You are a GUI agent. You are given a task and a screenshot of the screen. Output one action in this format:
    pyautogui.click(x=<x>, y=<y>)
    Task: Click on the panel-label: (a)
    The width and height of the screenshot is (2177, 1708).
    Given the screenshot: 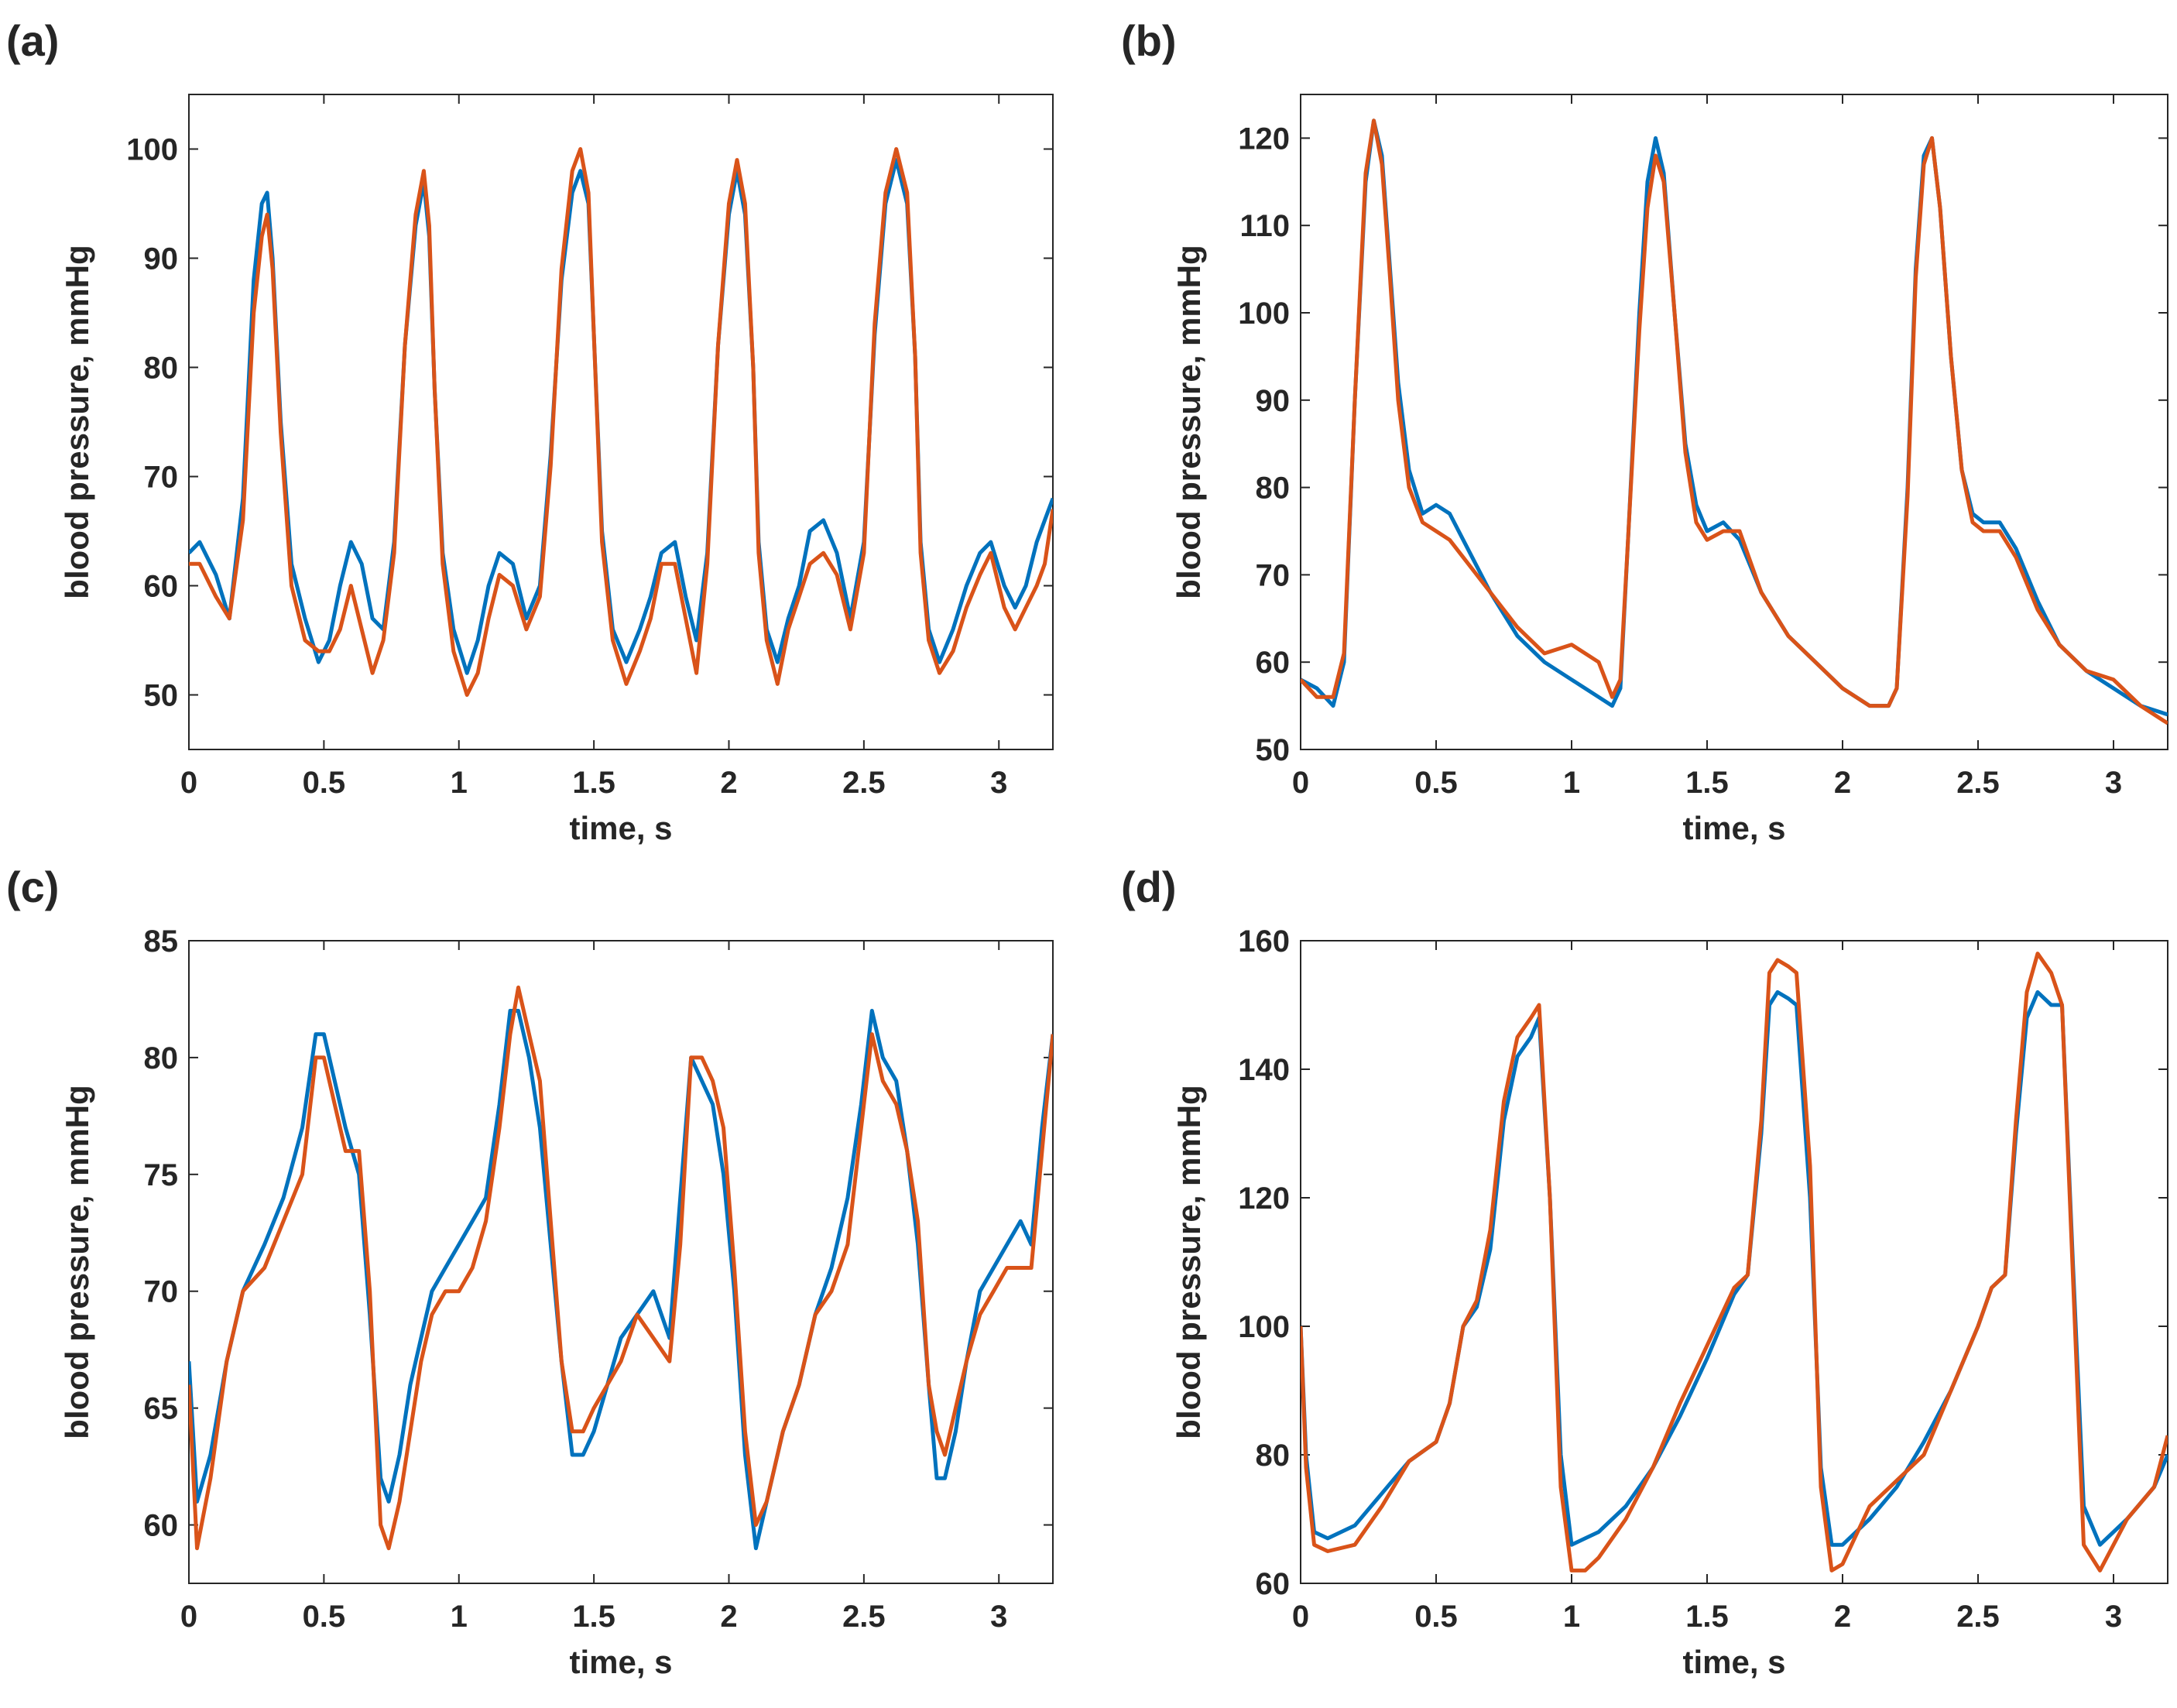 What is the action you would take?
    pyautogui.click(x=32, y=40)
    